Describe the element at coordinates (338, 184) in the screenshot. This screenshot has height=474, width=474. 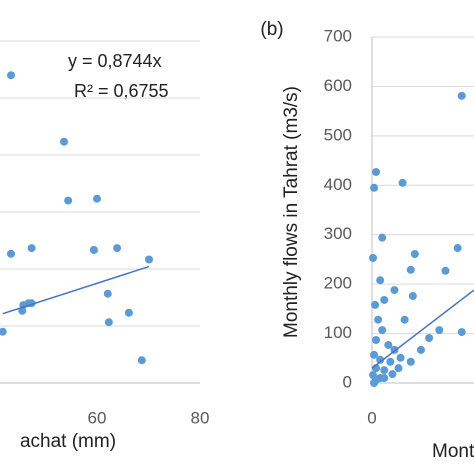
I see `y-tick-label: 400` at that location.